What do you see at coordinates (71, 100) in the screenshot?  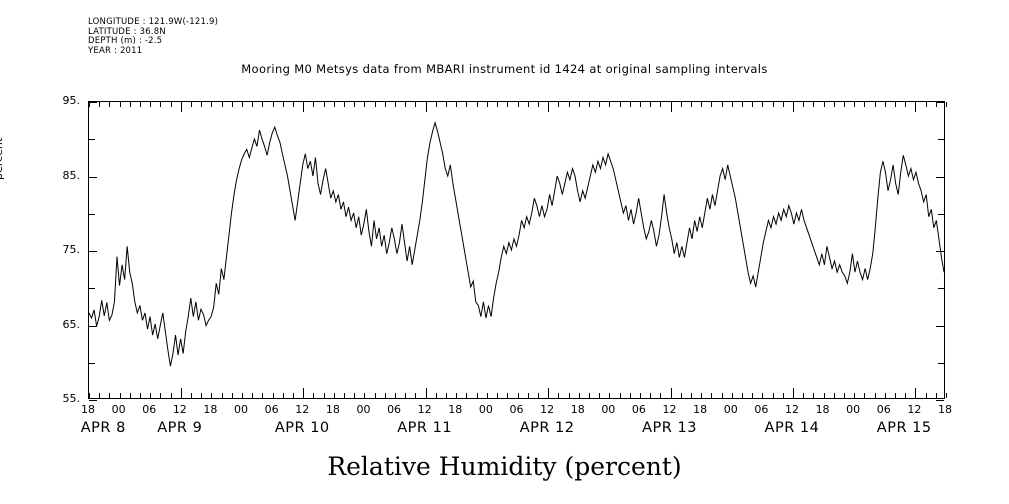 I see `y-tick-label: 95.` at bounding box center [71, 100].